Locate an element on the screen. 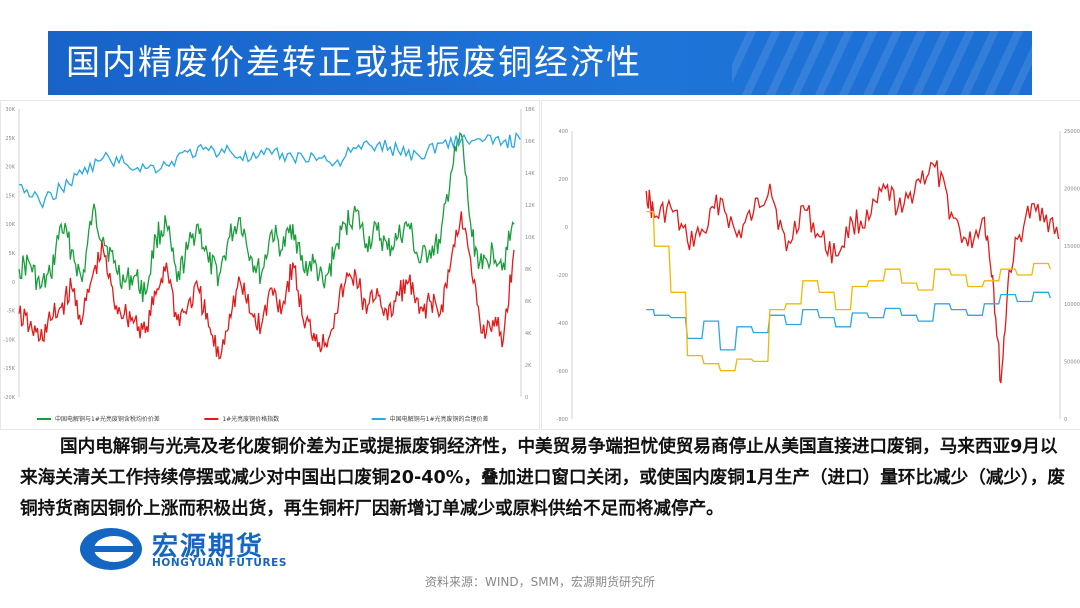 The height and width of the screenshot is (608, 1080). company-logo: 宏源期货 HONGYUAN FUTURES is located at coordinates (208, 549).